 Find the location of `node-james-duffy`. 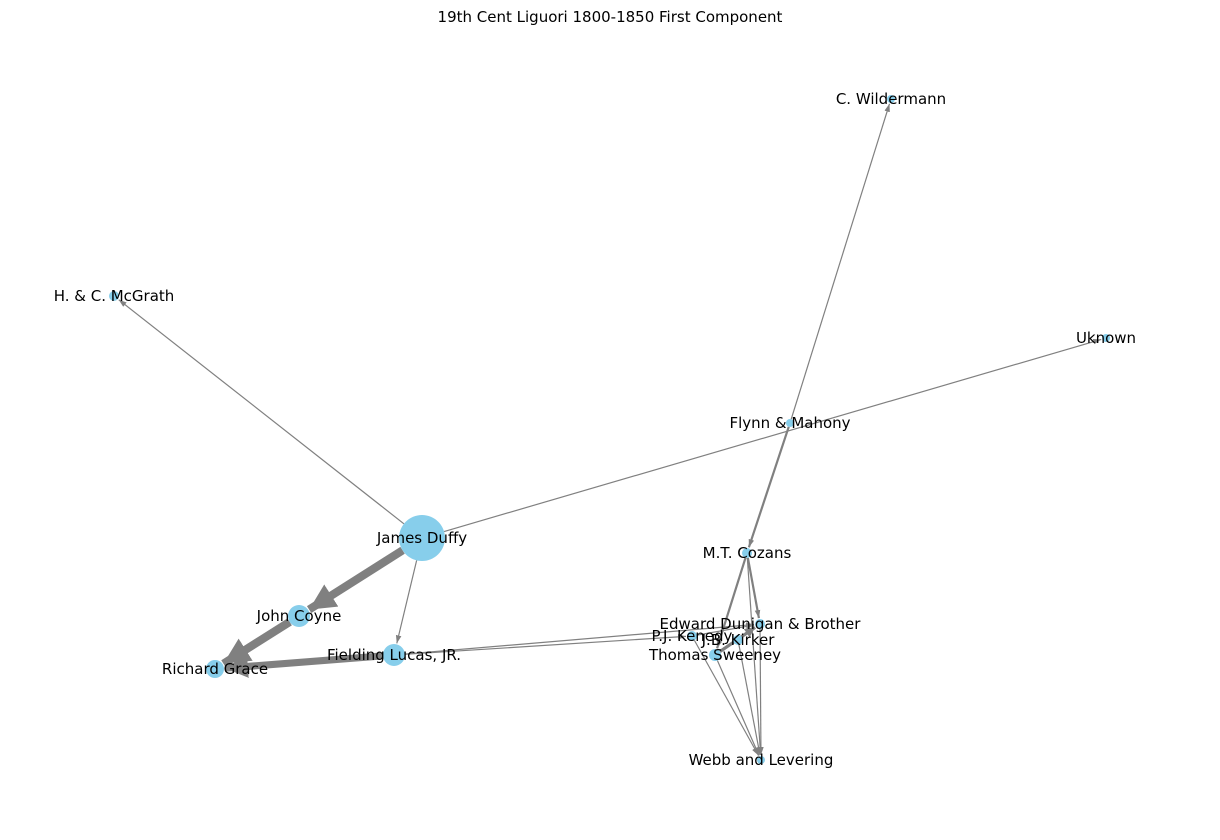

node-james-duffy is located at coordinates (422, 538).